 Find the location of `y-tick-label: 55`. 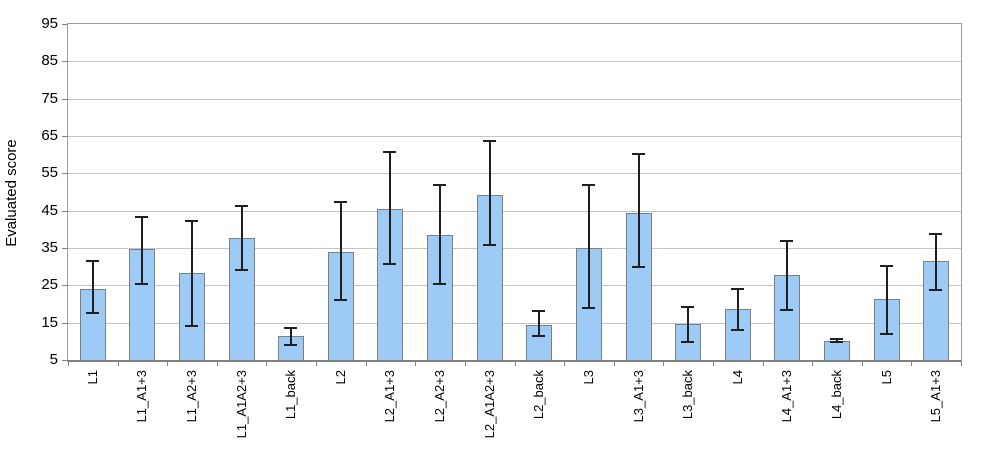

y-tick-label: 55 is located at coordinates (49, 173).